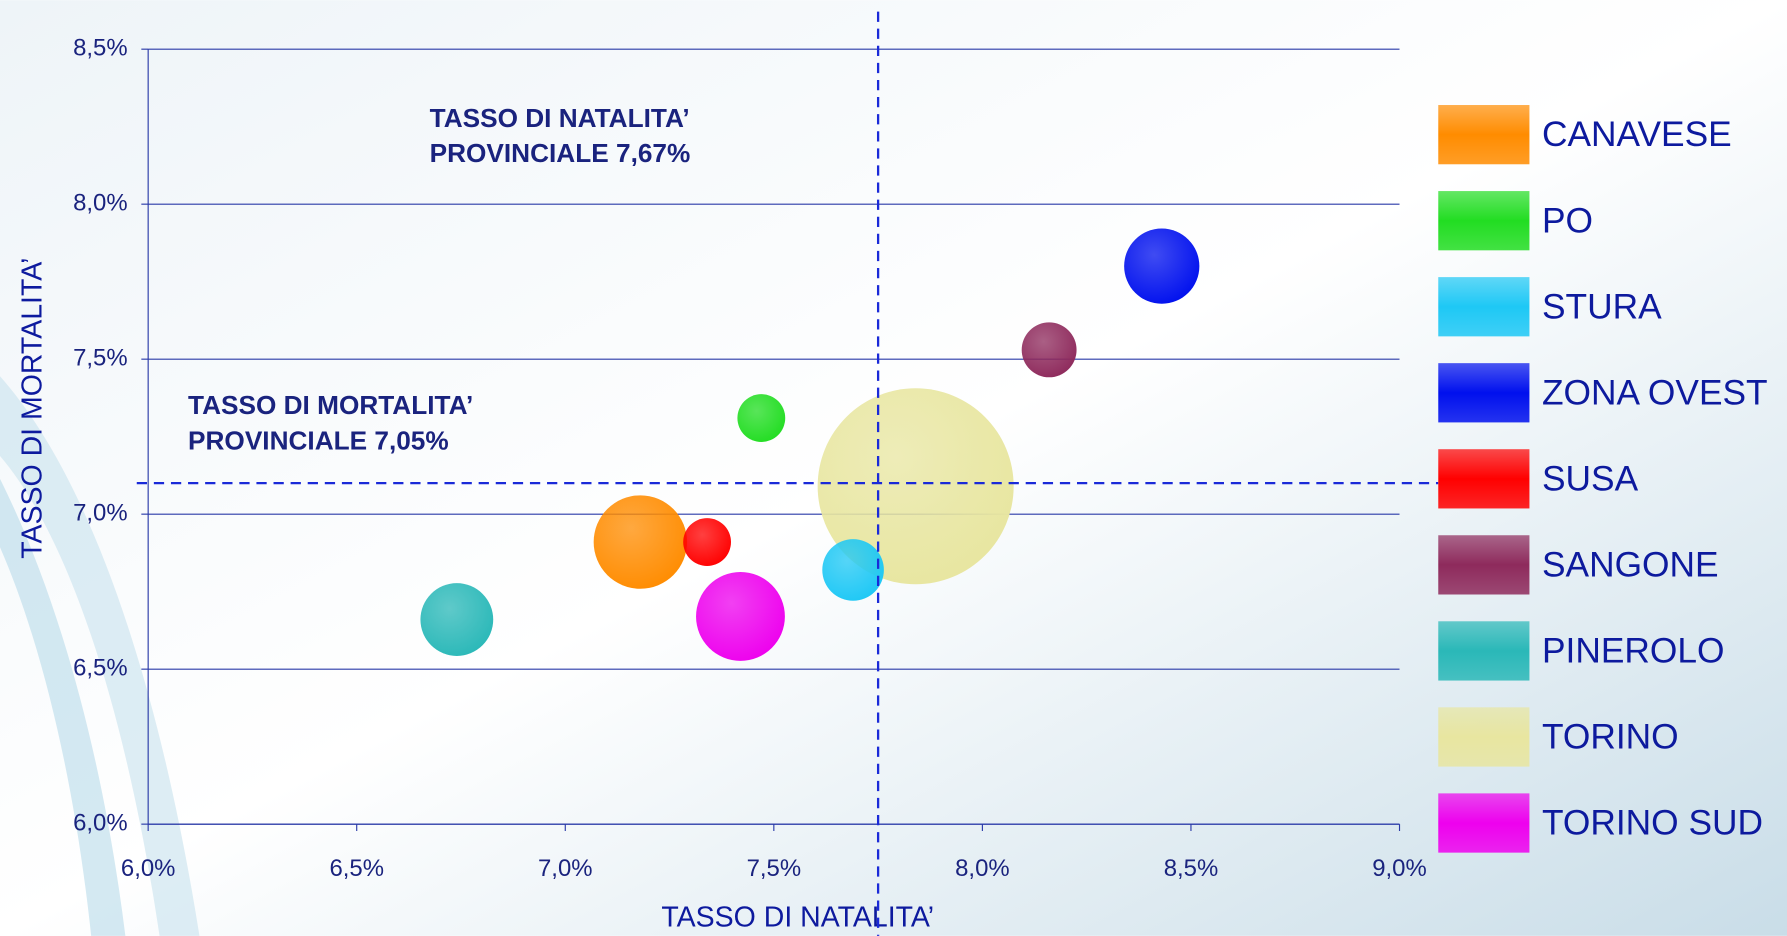 The width and height of the screenshot is (1787, 936). Describe the element at coordinates (797, 917) in the screenshot. I see `x-axis-title: TASSO DI NATALITA’` at that location.